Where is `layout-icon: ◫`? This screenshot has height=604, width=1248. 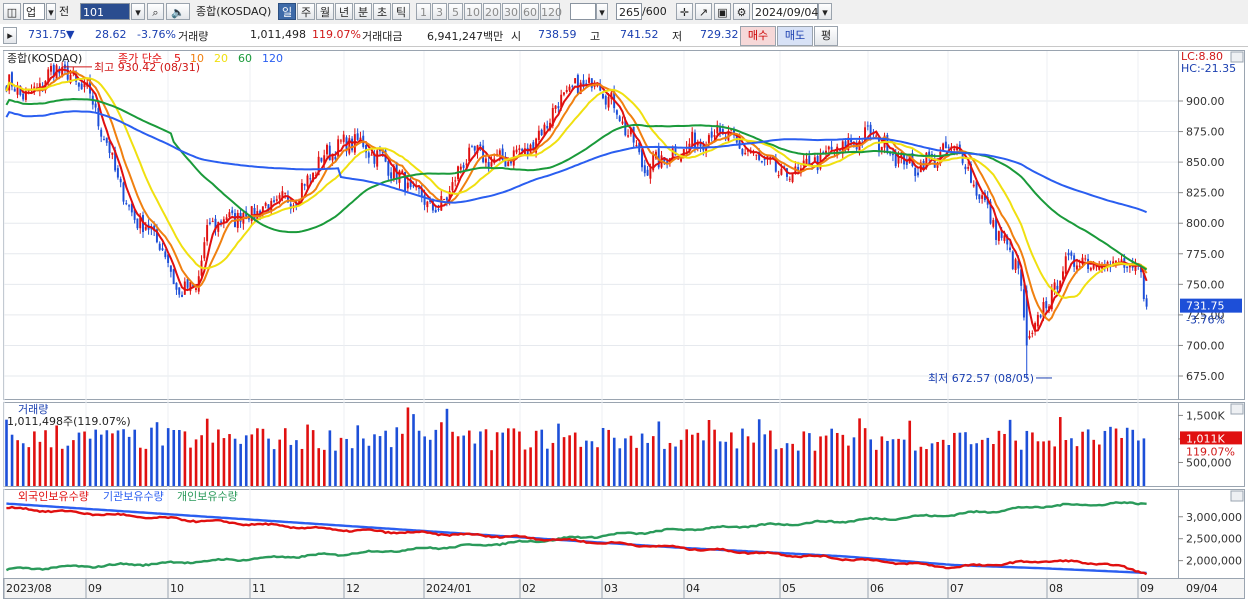
layout-icon: ◫ is located at coordinates (12, 11).